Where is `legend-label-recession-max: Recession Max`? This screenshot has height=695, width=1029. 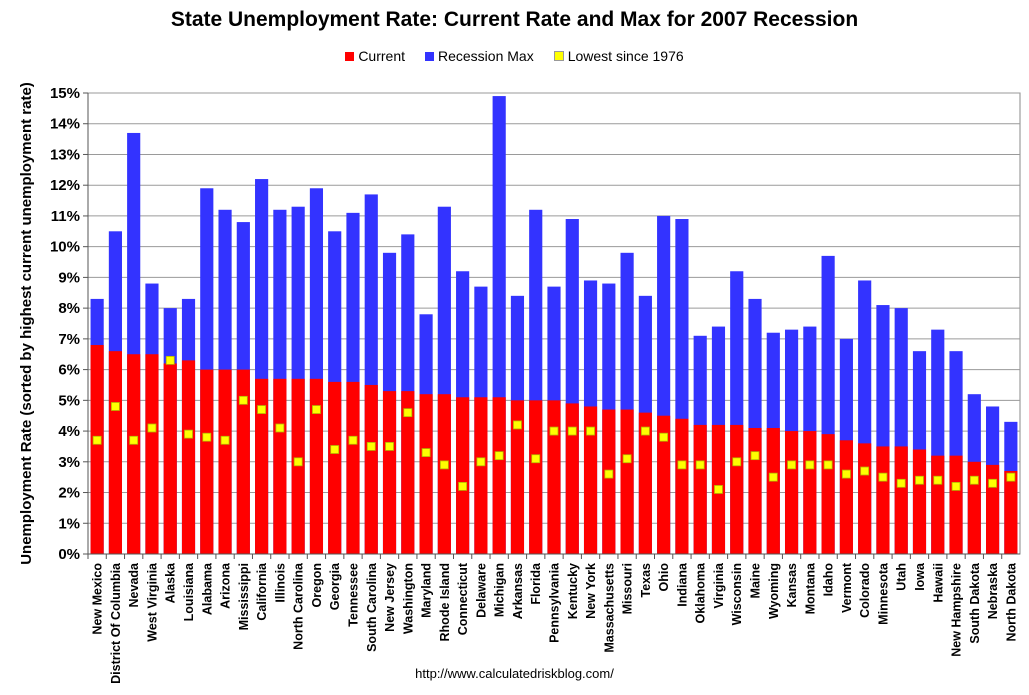 legend-label-recession-max: Recession Max is located at coordinates (486, 56).